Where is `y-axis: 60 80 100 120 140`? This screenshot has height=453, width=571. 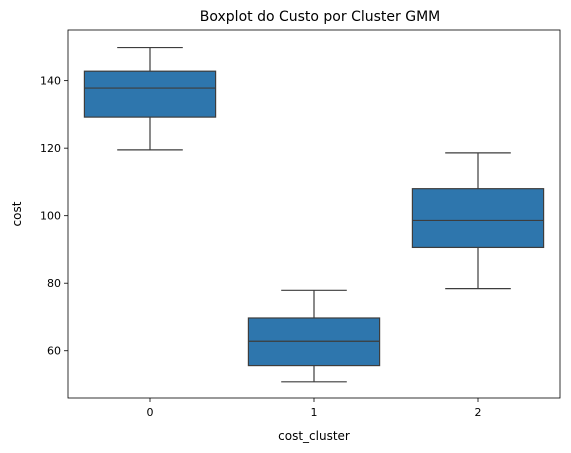 y-axis: 60 80 100 120 140 is located at coordinates (54, 216).